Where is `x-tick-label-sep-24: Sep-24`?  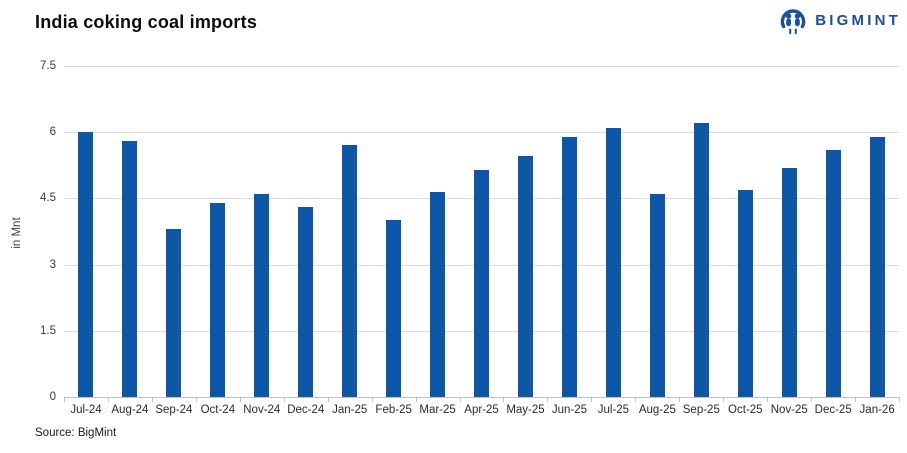 x-tick-label-sep-24: Sep-24 is located at coordinates (174, 410).